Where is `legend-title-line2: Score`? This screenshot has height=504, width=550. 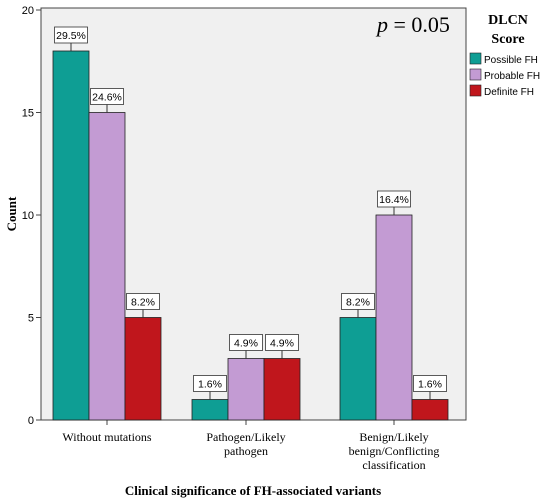 legend-title-line2: Score is located at coordinates (507, 39).